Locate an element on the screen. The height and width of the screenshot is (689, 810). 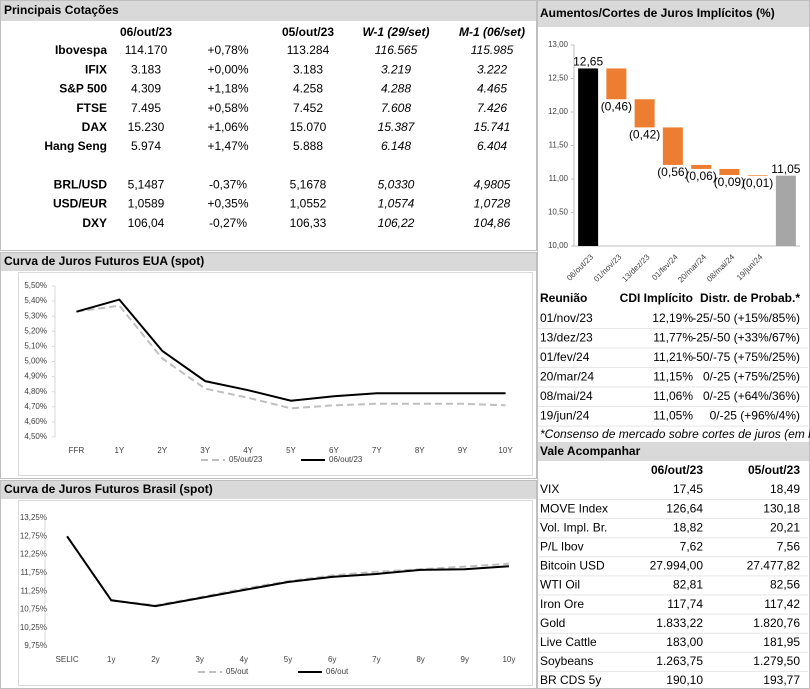
row-label: DAX is located at coordinates (94, 127).